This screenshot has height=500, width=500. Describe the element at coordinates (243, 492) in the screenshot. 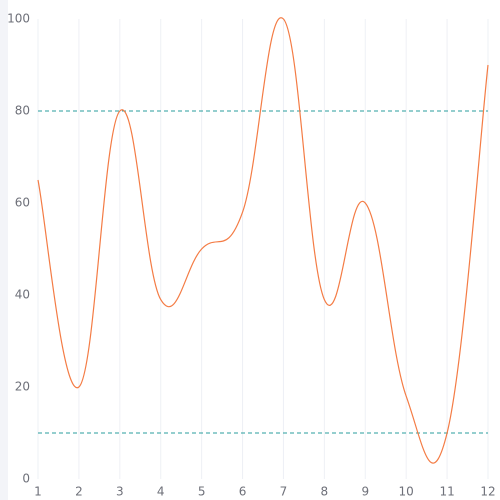

I see `x-tick-label: 6` at that location.